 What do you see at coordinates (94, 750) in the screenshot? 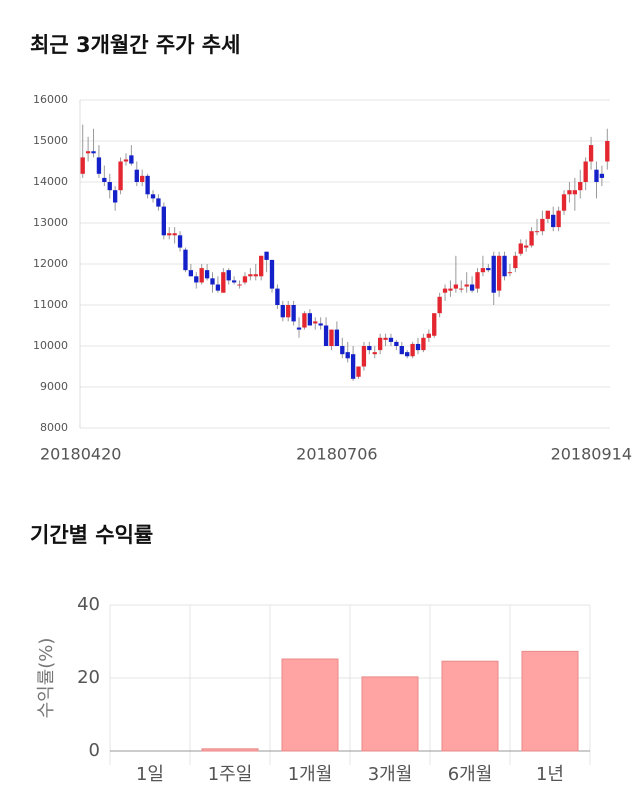
I see `y-tick-label: 0` at bounding box center [94, 750].